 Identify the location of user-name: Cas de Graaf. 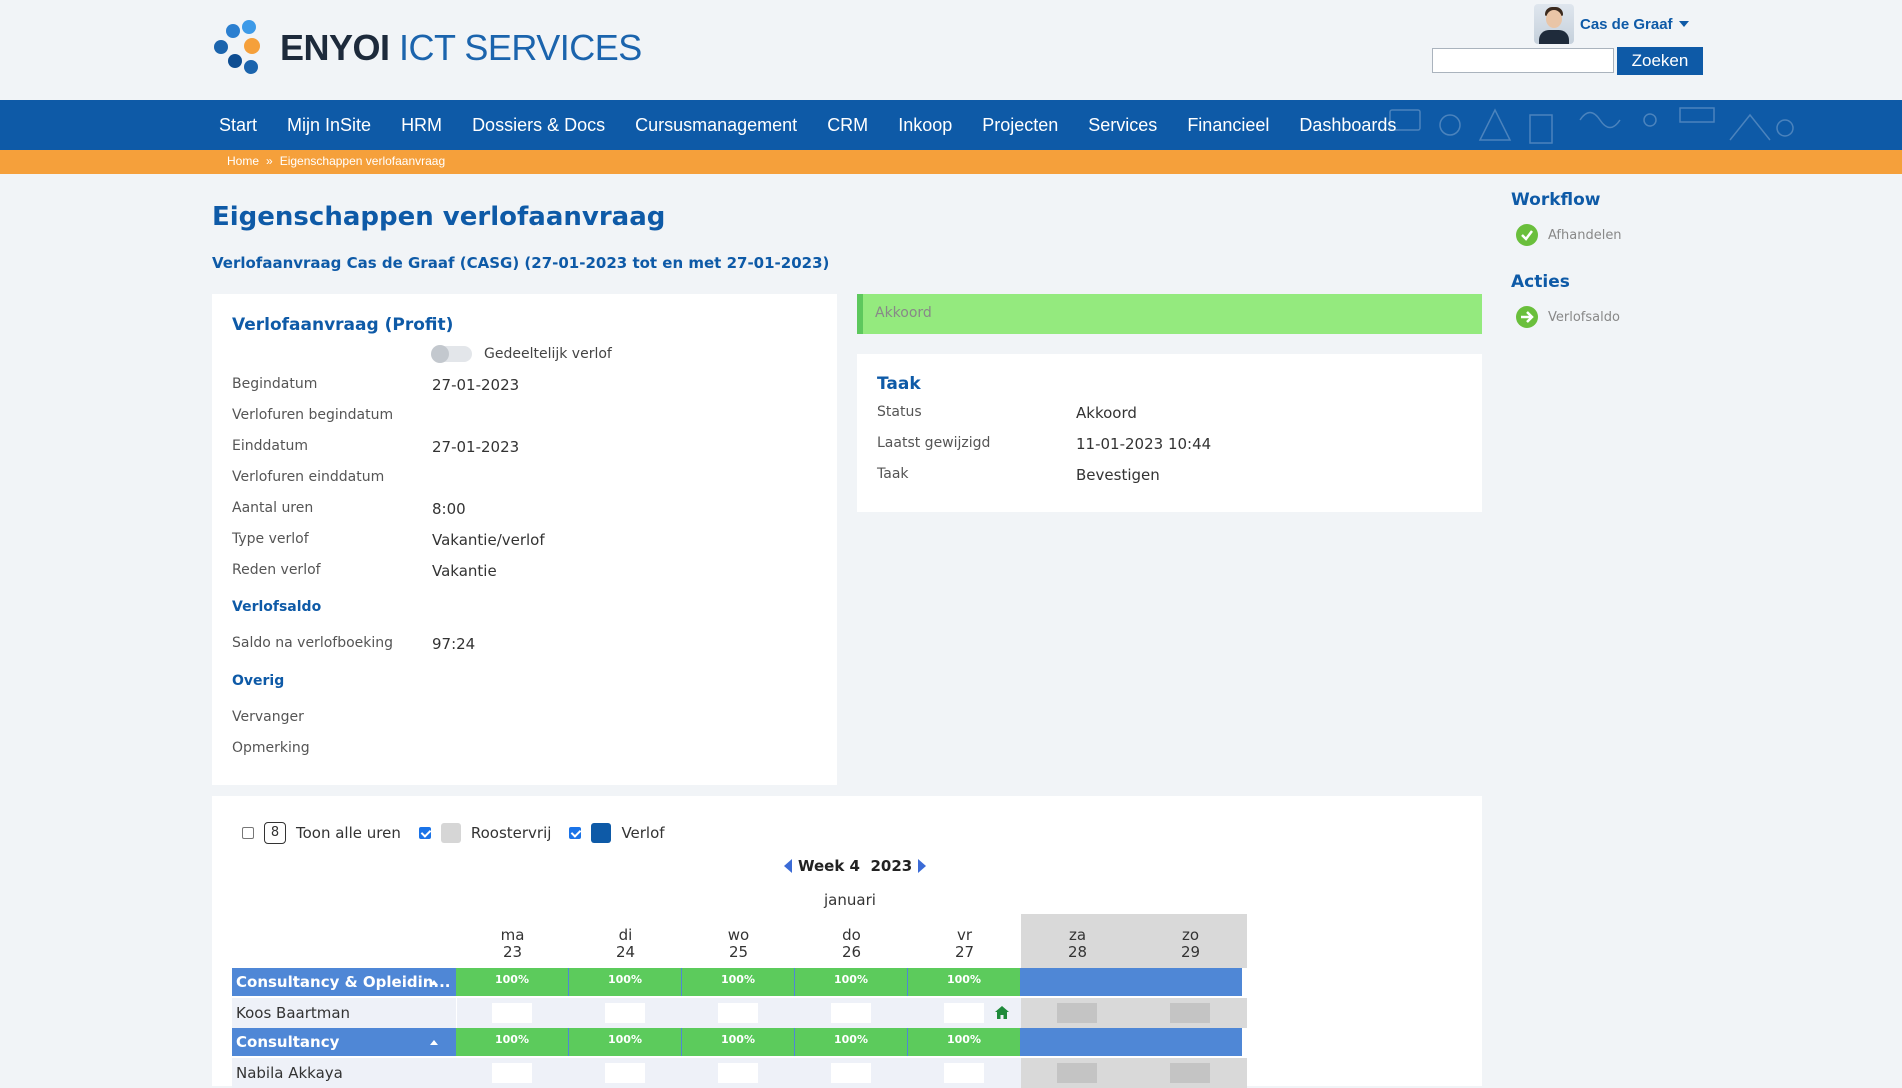
(1626, 24).